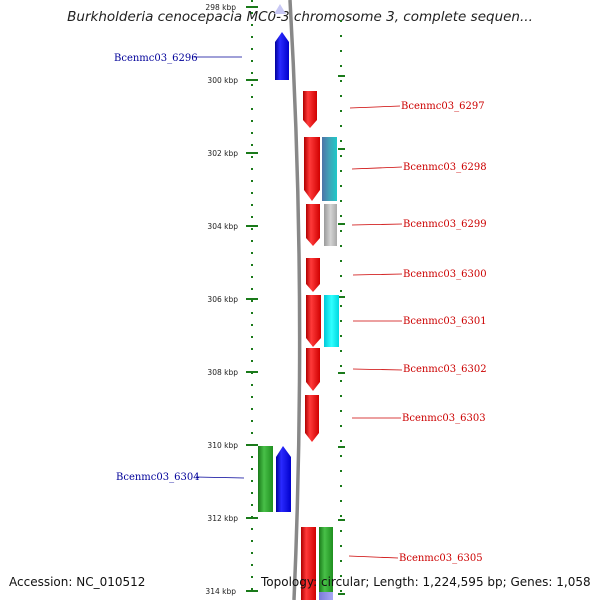  I want to click on gene-label-6298: Bcenmc03_6298, so click(445, 167).